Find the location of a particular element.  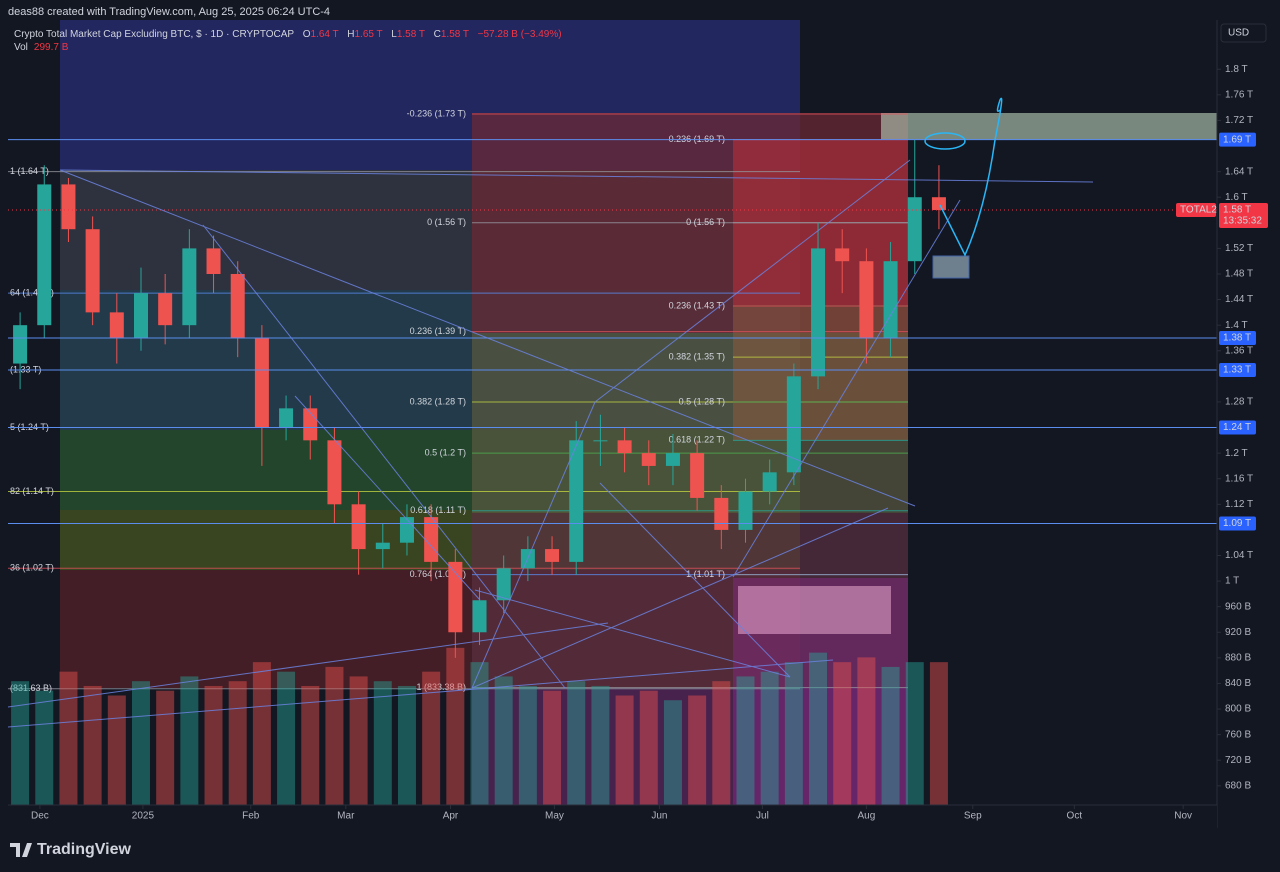

y-tick-label: 840 B is located at coordinates (1238, 683).